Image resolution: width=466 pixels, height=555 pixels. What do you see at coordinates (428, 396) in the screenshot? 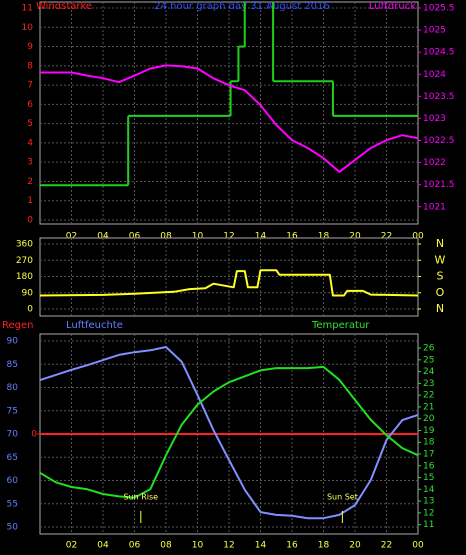
I see `y-tick-label: 22` at bounding box center [428, 396].